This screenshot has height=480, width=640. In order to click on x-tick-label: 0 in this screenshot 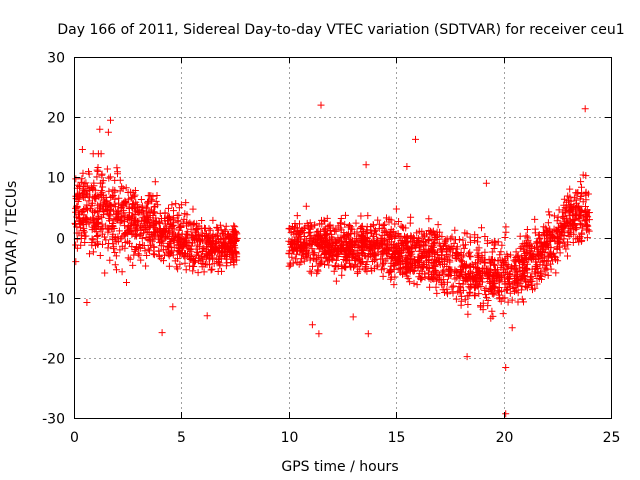, I will do `click(74, 438)`.